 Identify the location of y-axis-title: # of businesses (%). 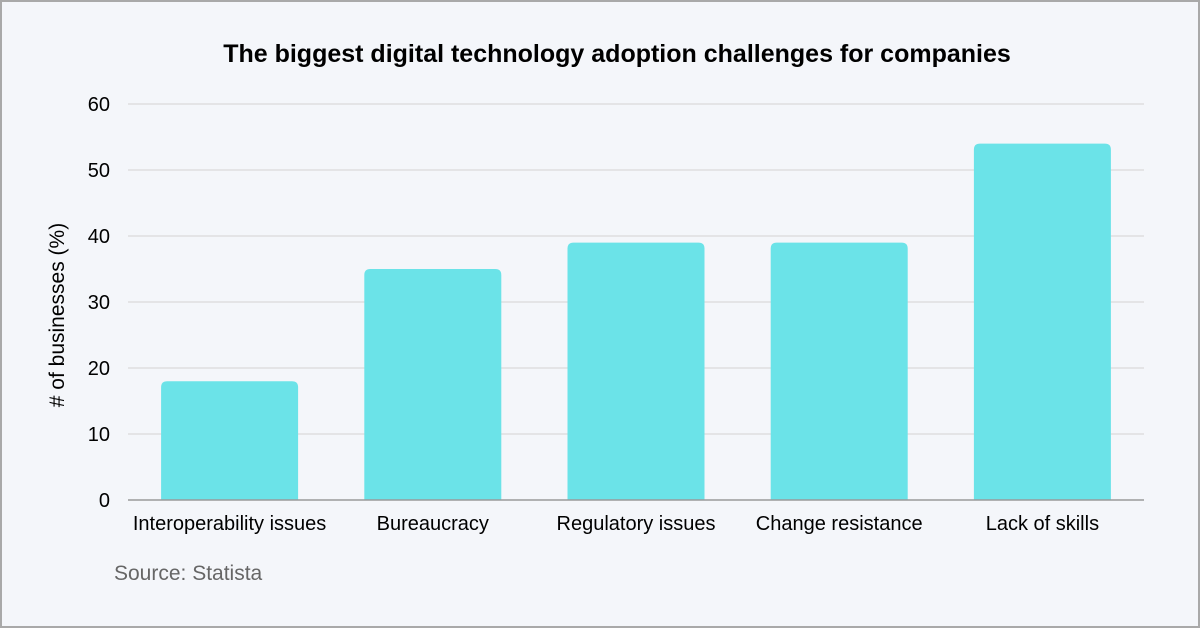
(57, 315).